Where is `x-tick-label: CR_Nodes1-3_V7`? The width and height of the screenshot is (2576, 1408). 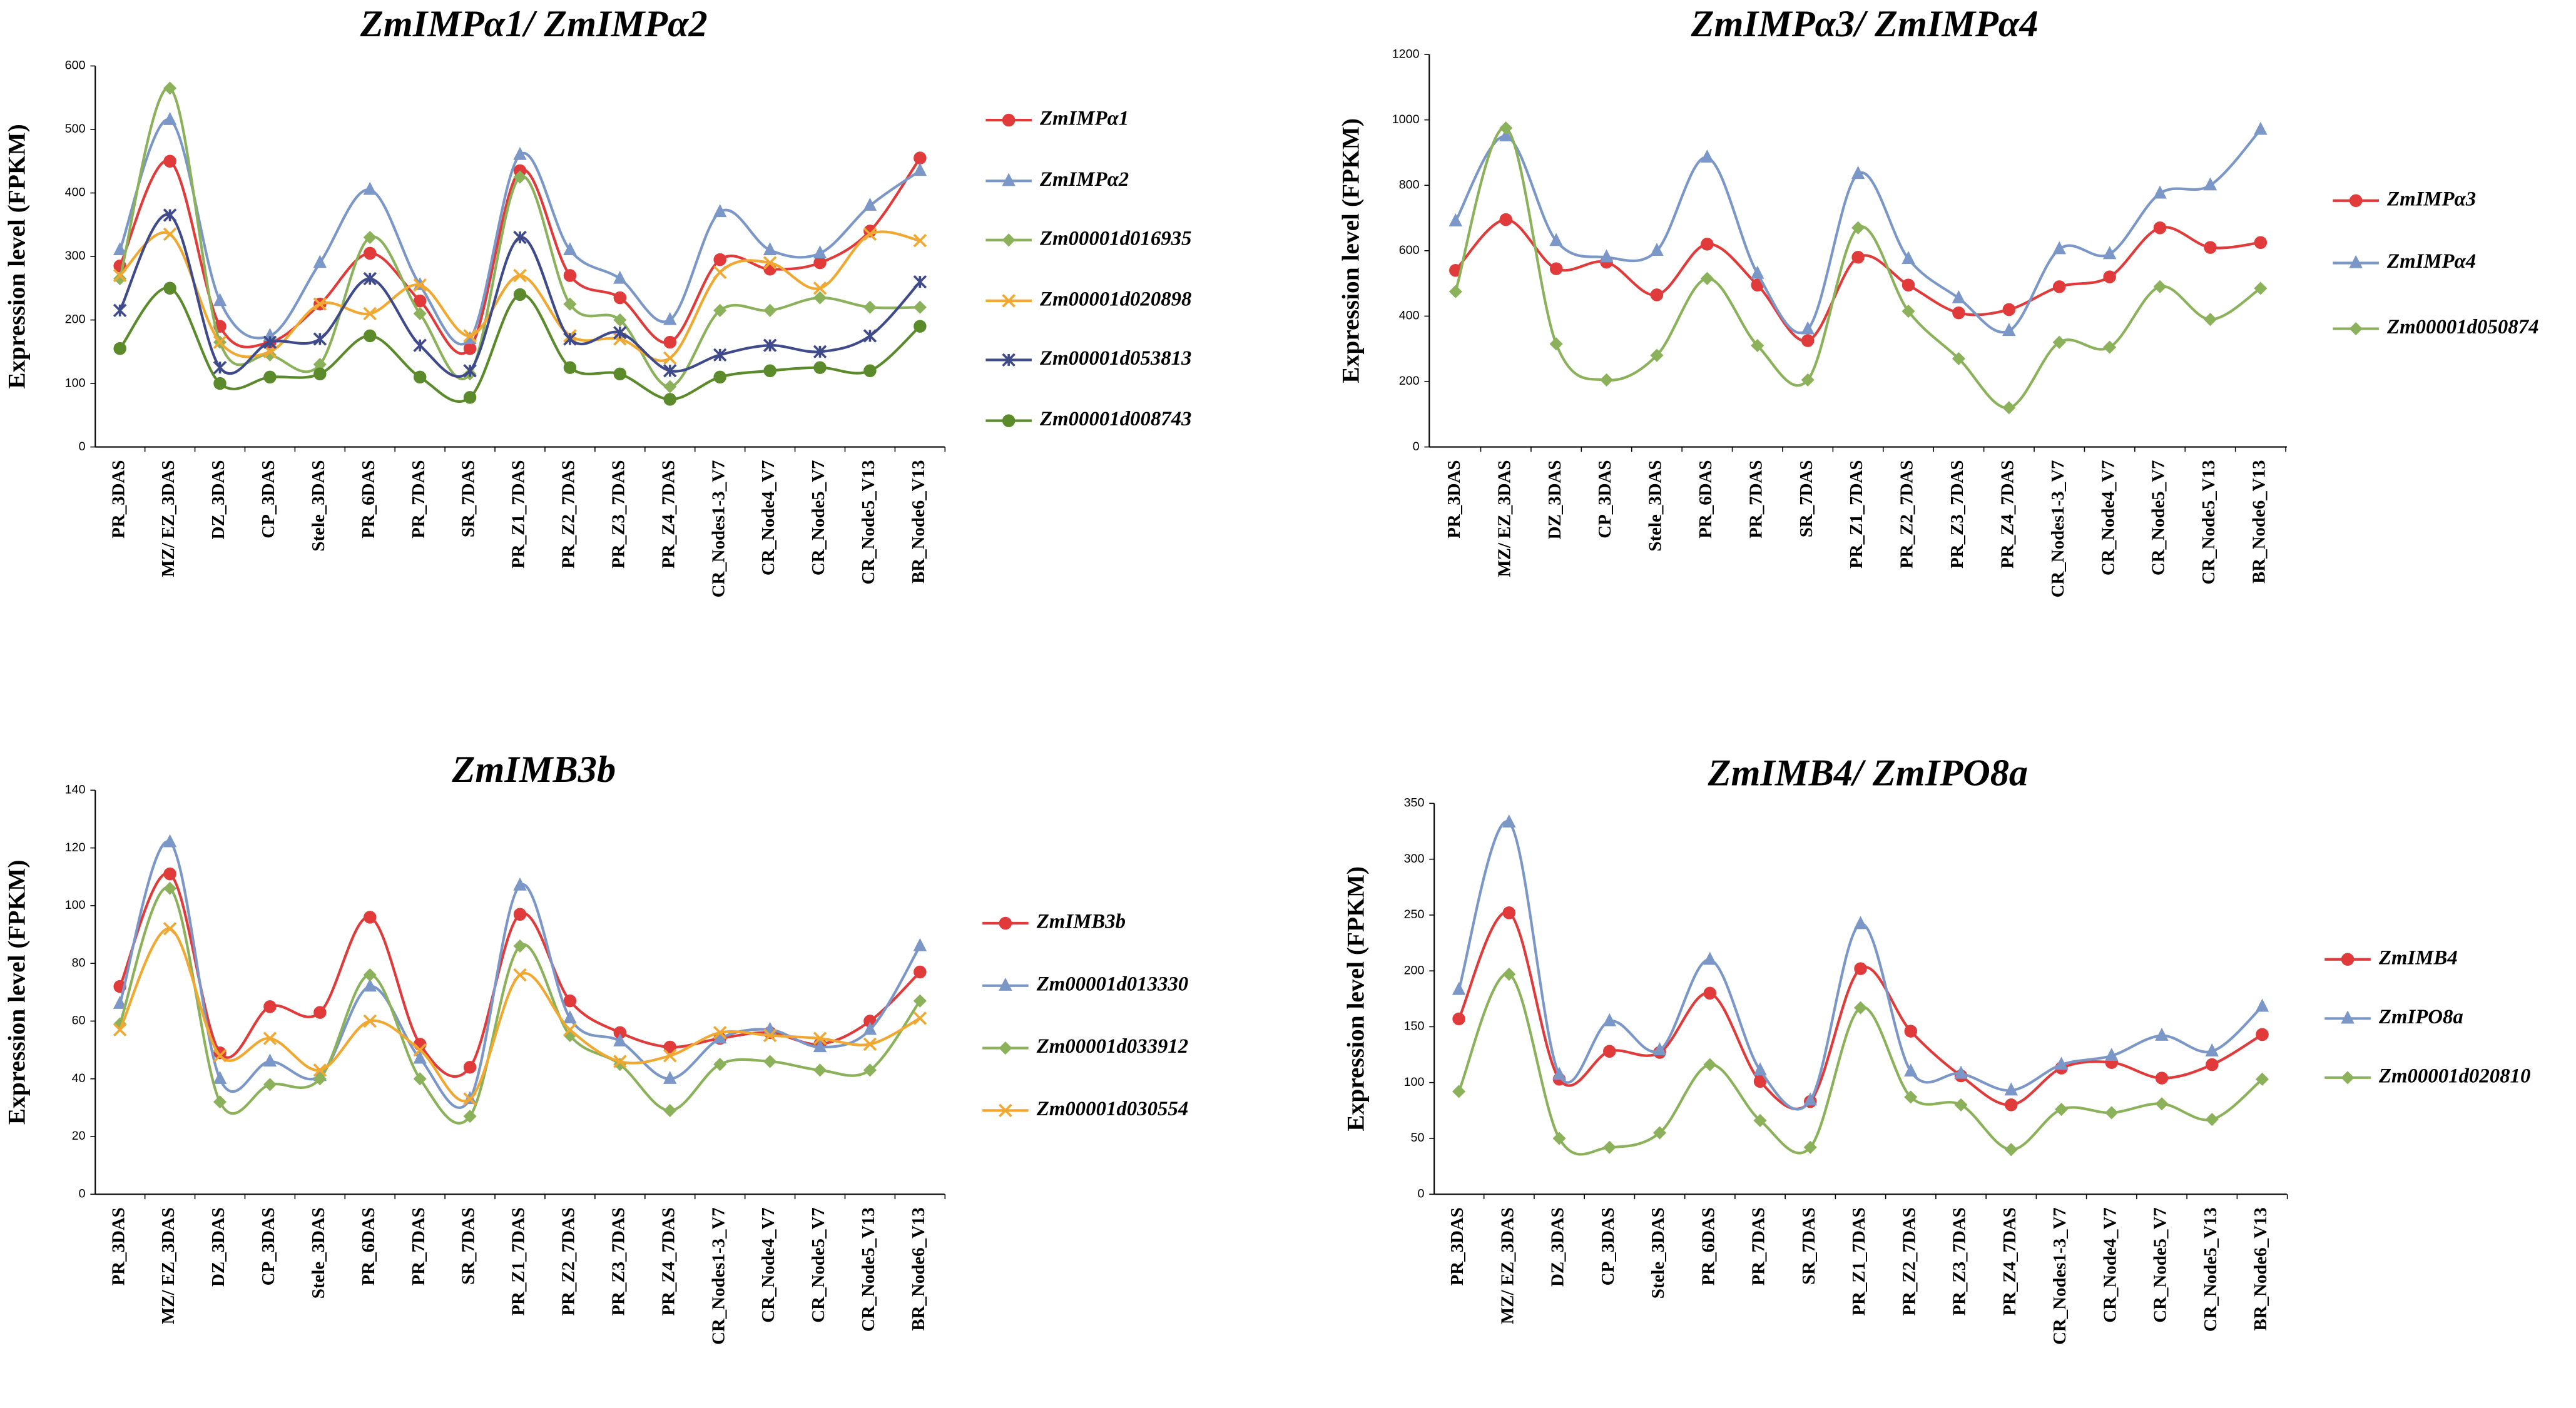 x-tick-label: CR_Nodes1-3_V7 is located at coordinates (2060, 1276).